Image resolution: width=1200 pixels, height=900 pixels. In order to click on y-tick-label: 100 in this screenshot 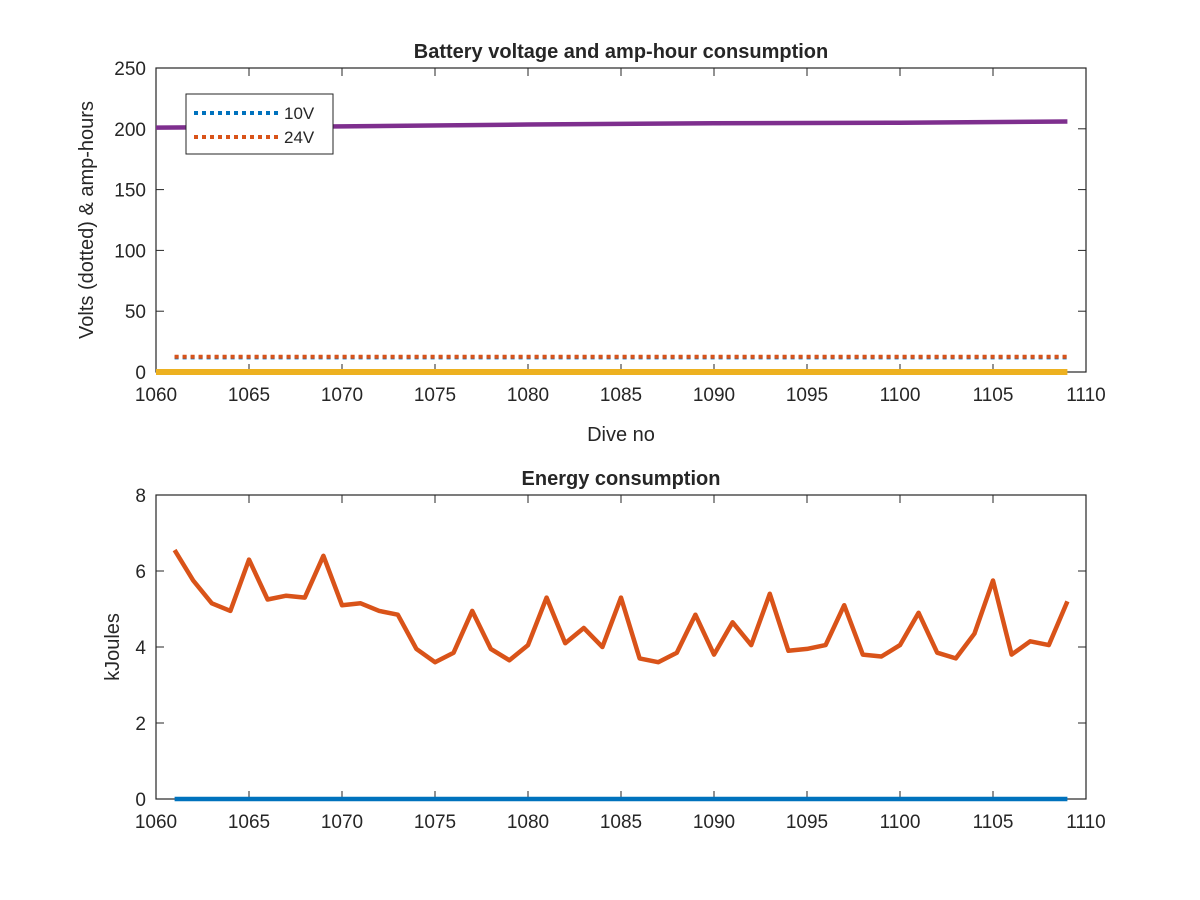, I will do `click(130, 251)`.